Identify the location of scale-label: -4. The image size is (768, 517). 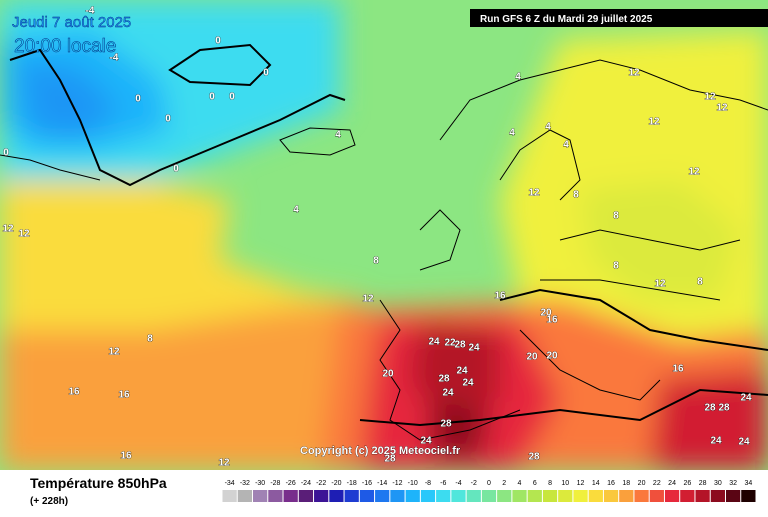
(458, 483).